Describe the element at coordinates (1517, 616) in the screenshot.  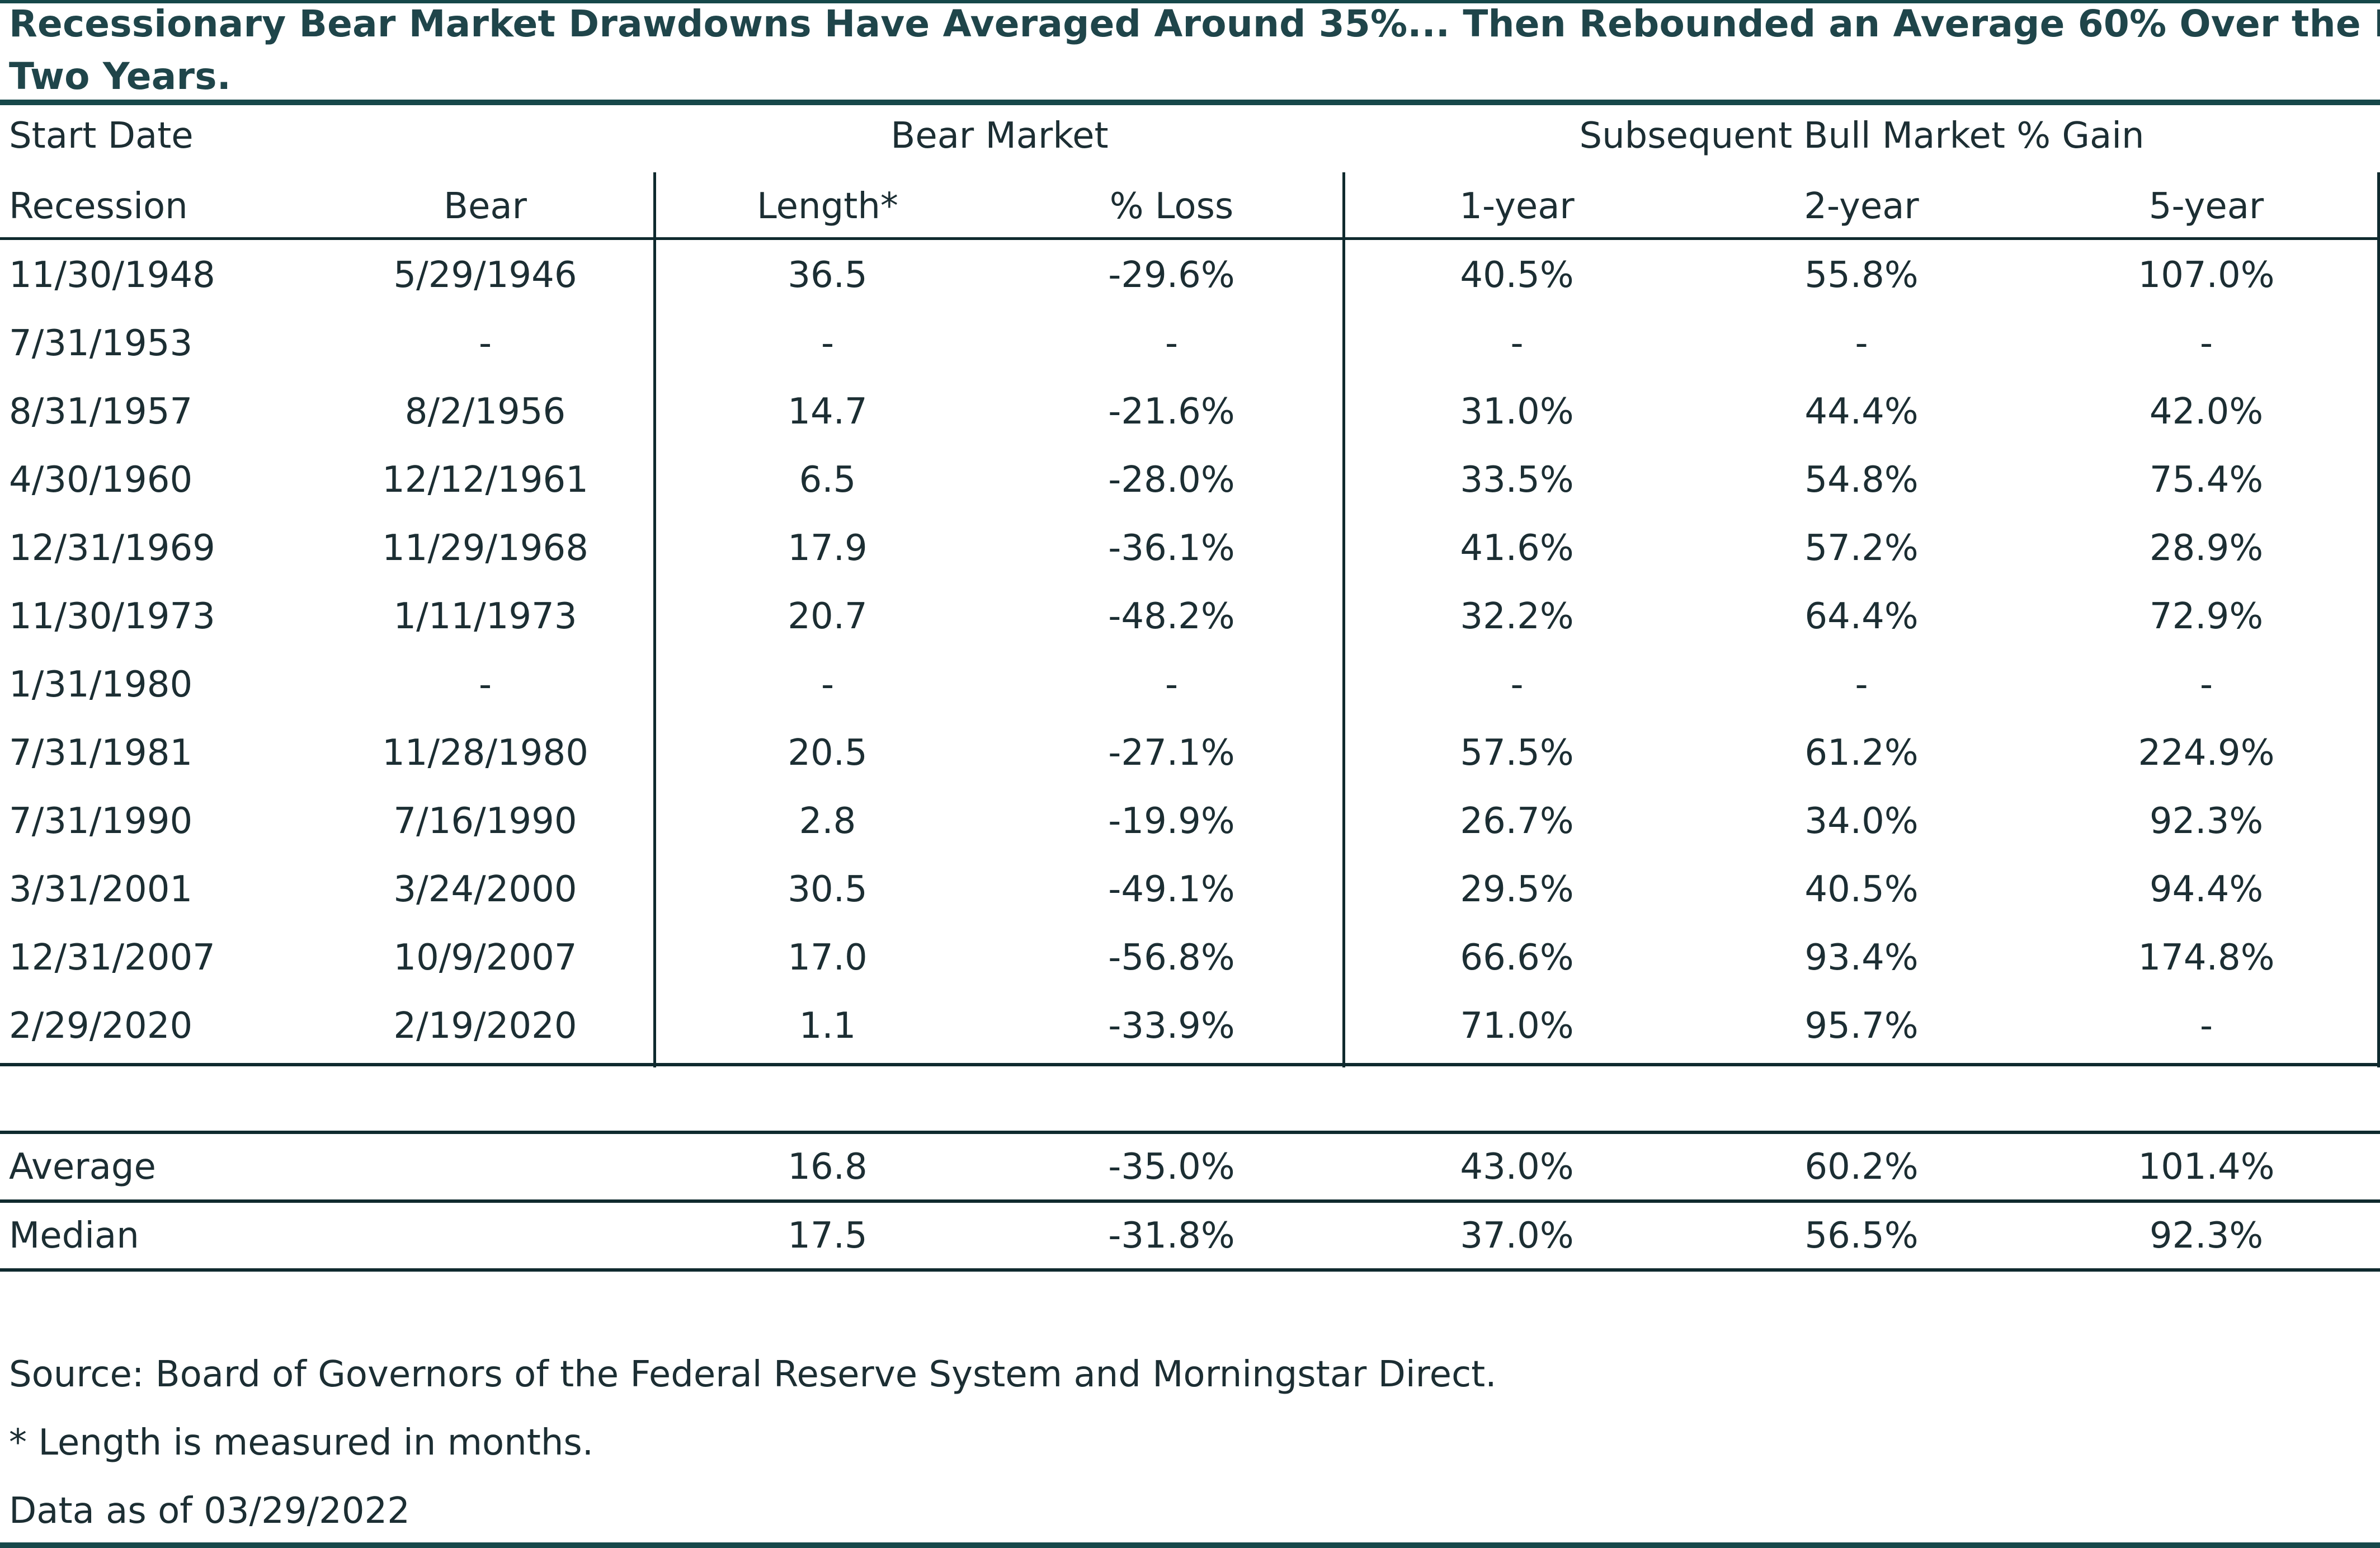
I see `gain-1y-value: 32.2%` at that location.